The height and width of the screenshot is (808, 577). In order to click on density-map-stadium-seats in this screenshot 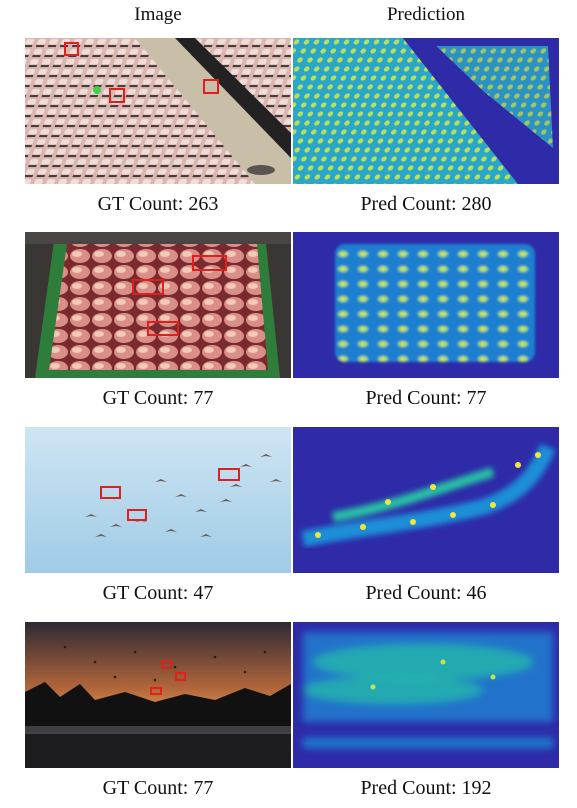, I will do `click(426, 111)`.